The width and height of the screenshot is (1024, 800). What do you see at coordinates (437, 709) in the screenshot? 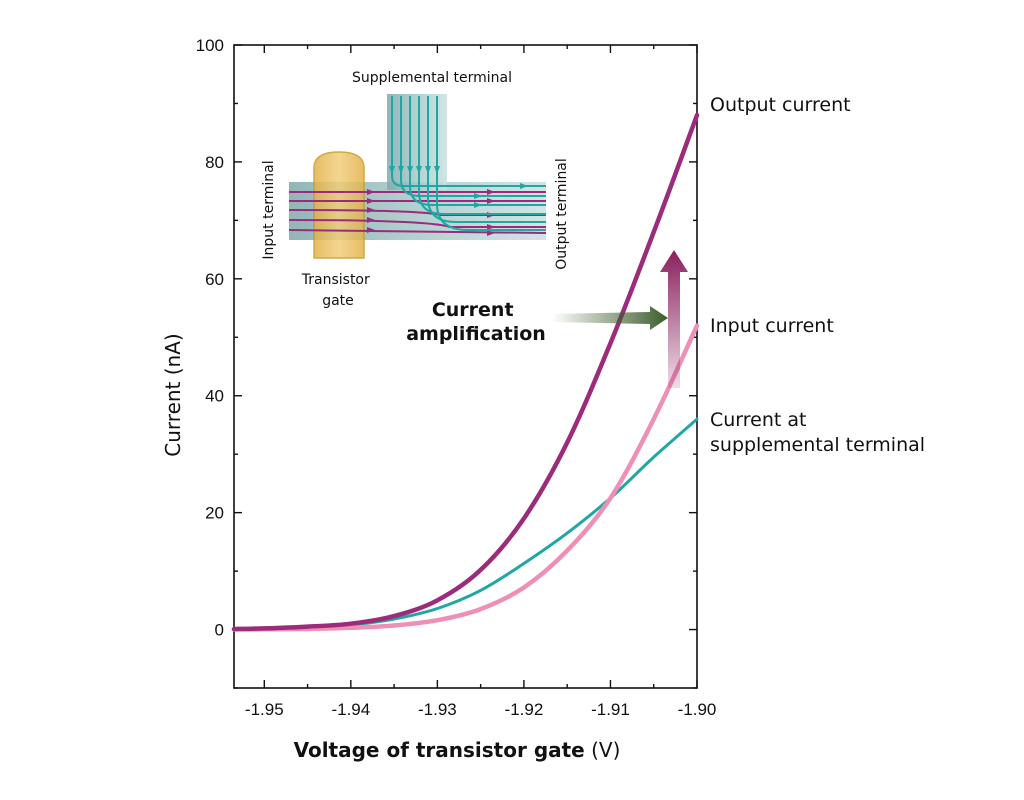
I see `x-tick-label: -1.93` at bounding box center [437, 709].